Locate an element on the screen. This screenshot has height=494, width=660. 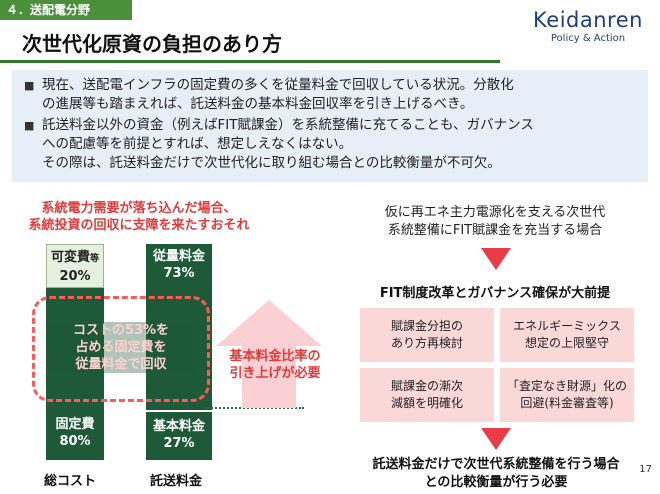
measure-line: エネルギーミックス is located at coordinates (567, 326).